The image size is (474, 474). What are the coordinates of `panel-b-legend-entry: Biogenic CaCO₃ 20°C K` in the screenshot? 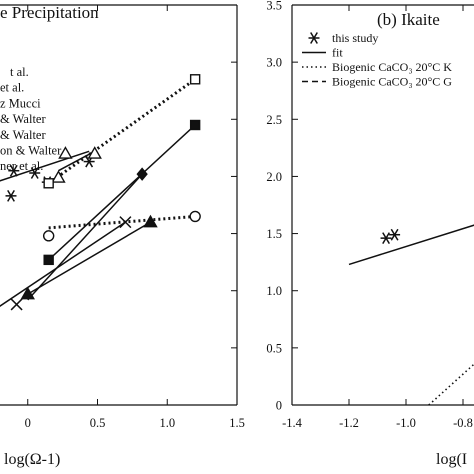 It's located at (377, 67).